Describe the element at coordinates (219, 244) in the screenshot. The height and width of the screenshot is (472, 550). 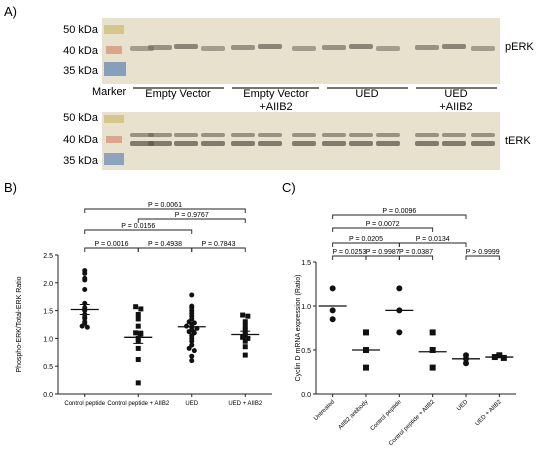
I see `p-value-label: P = 0.7843` at that location.